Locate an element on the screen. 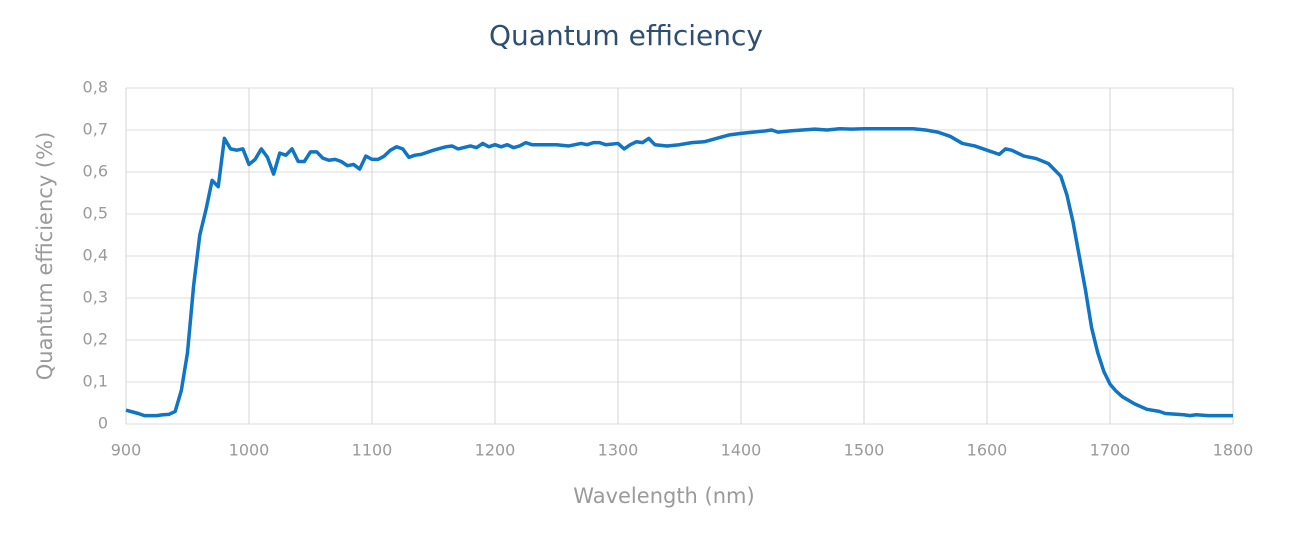 The width and height of the screenshot is (1299, 540). x-tick-label: 1500 is located at coordinates (864, 450).